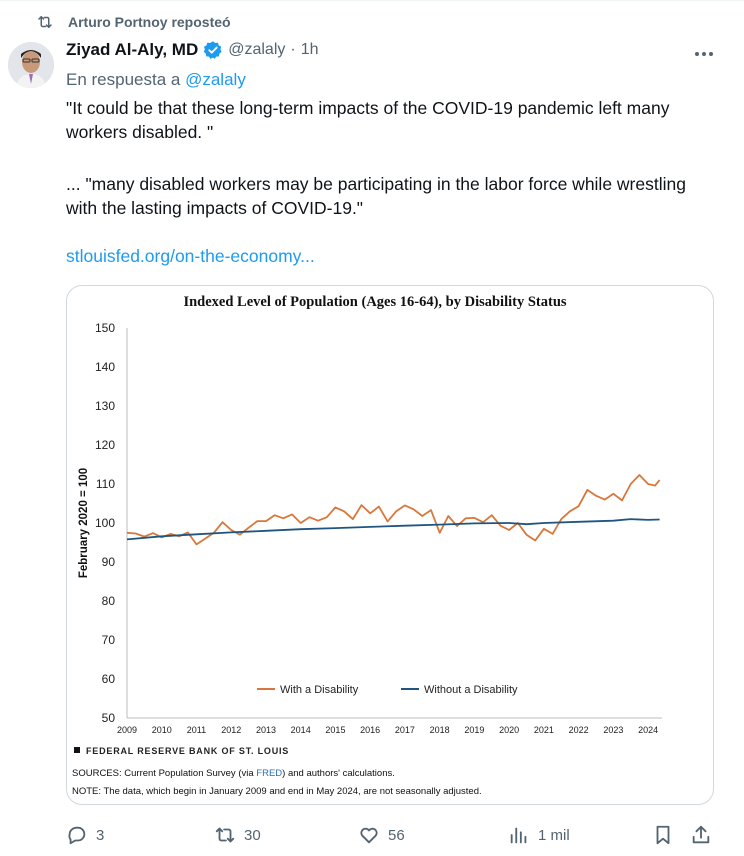  Describe the element at coordinates (393, 529) in the screenshot. I see `series-line-without-disability` at that location.